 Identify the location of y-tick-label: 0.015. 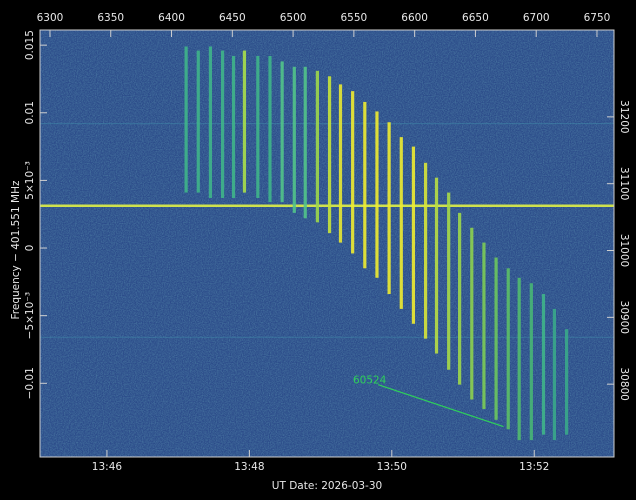
(30, 45).